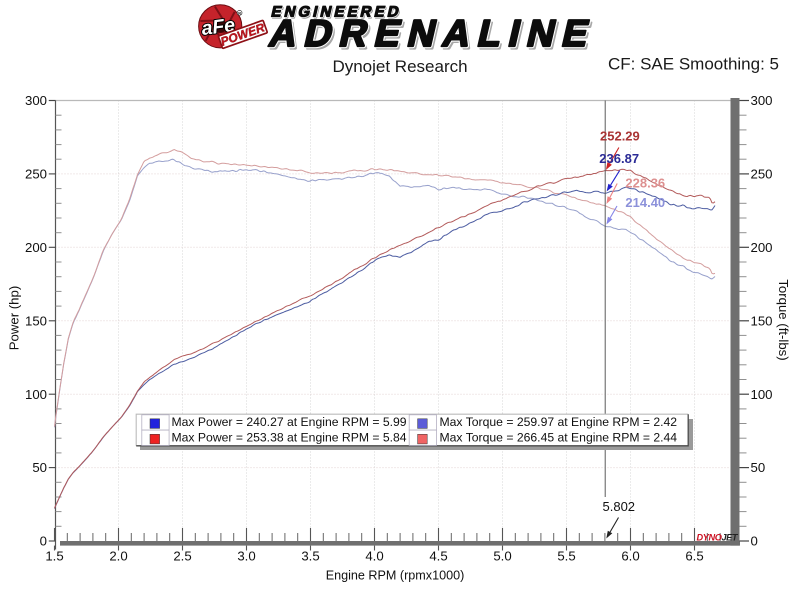  Describe the element at coordinates (310, 556) in the screenshot. I see `svg-text: 3.5` at that location.